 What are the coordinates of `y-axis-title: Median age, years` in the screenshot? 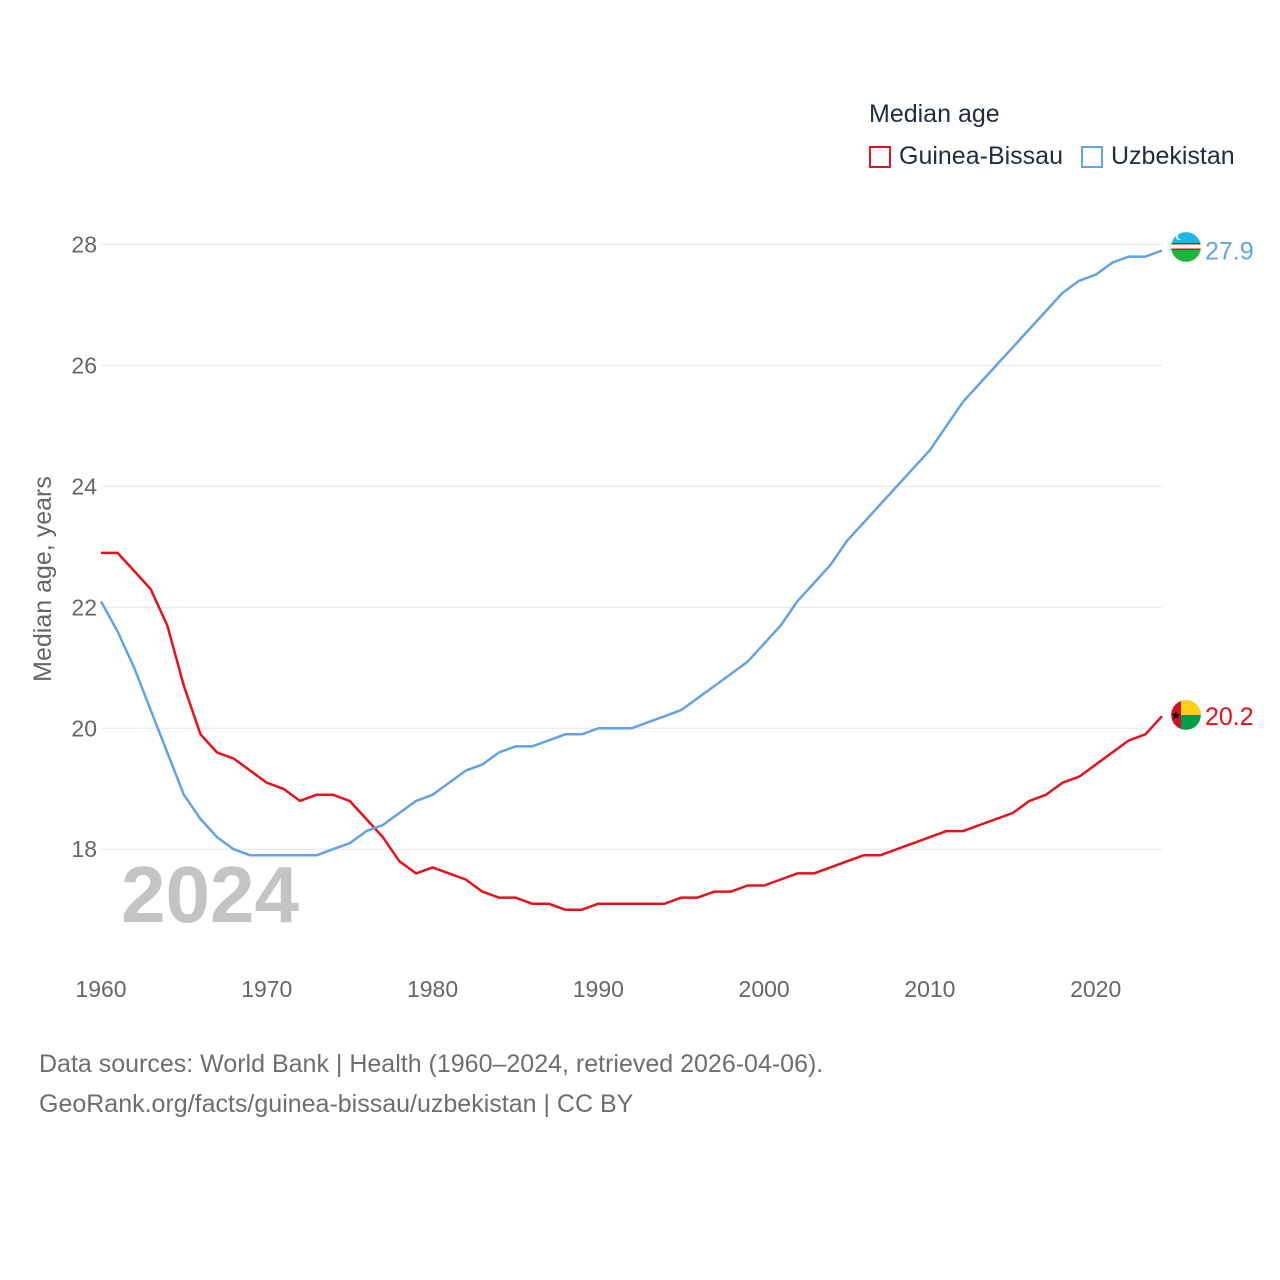 It's located at (43, 579).